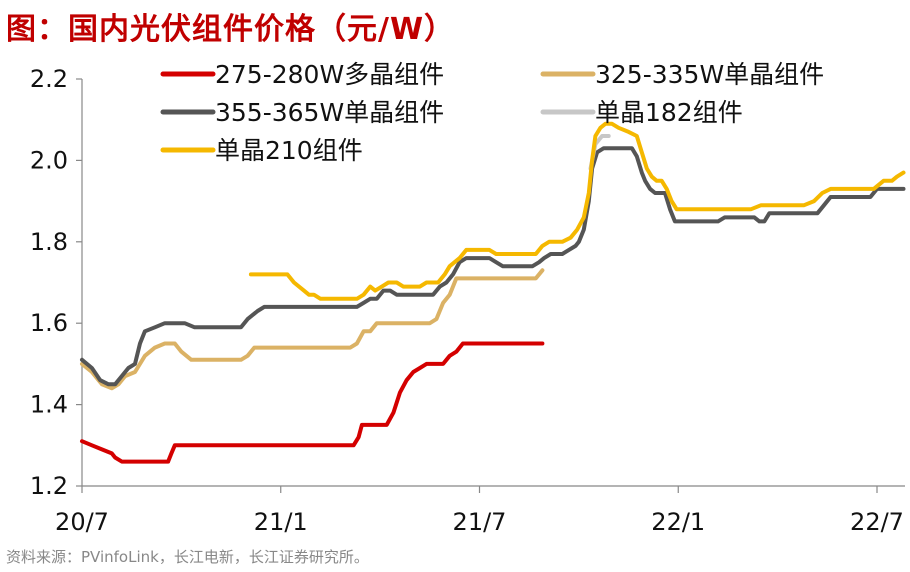 The height and width of the screenshot is (572, 910). I want to click on y-tick-label: 1.8, so click(49, 242).